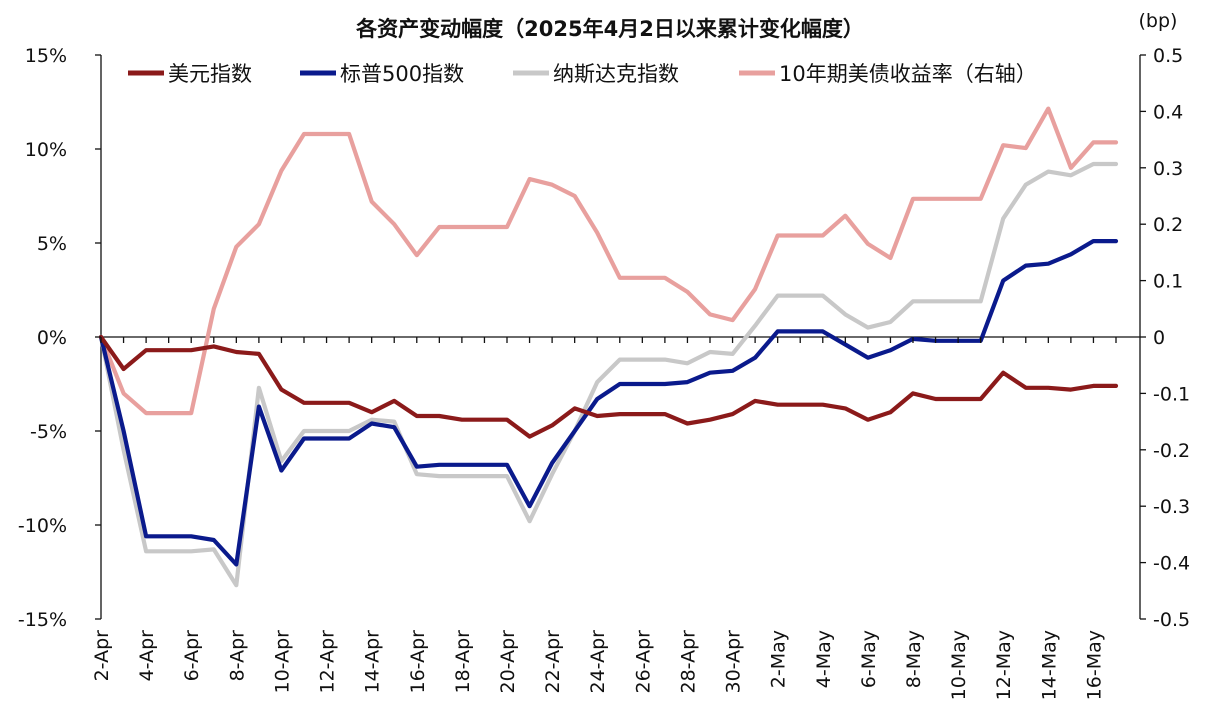 The height and width of the screenshot is (723, 1215). I want to click on x-tick-label: 8-May, so click(914, 659).